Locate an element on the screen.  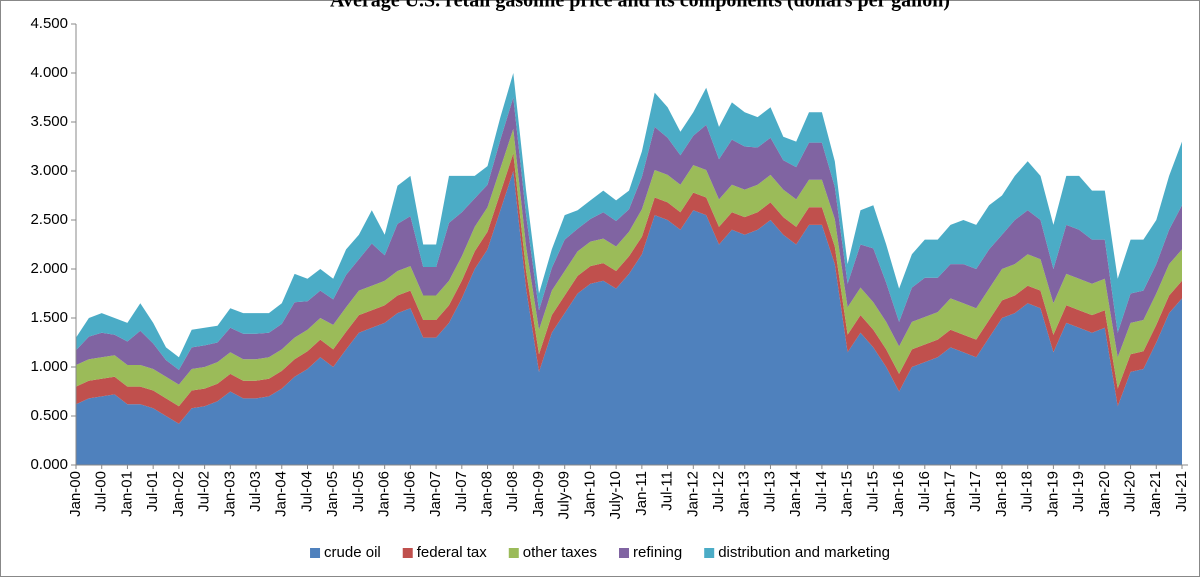
x-tick-label: Jul-08 is located at coordinates (512, 491).